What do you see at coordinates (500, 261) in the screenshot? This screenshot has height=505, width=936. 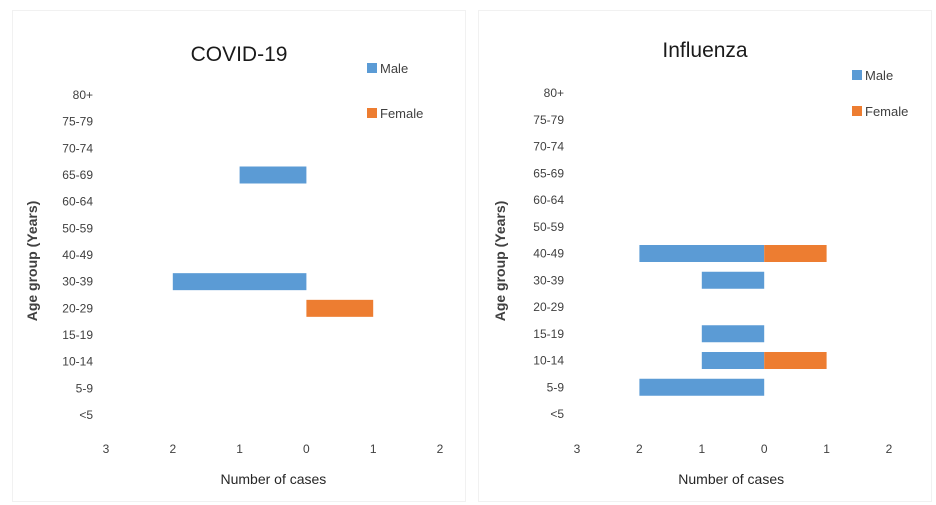 I see `influenza-y-axis-label: Age group (Years)` at bounding box center [500, 261].